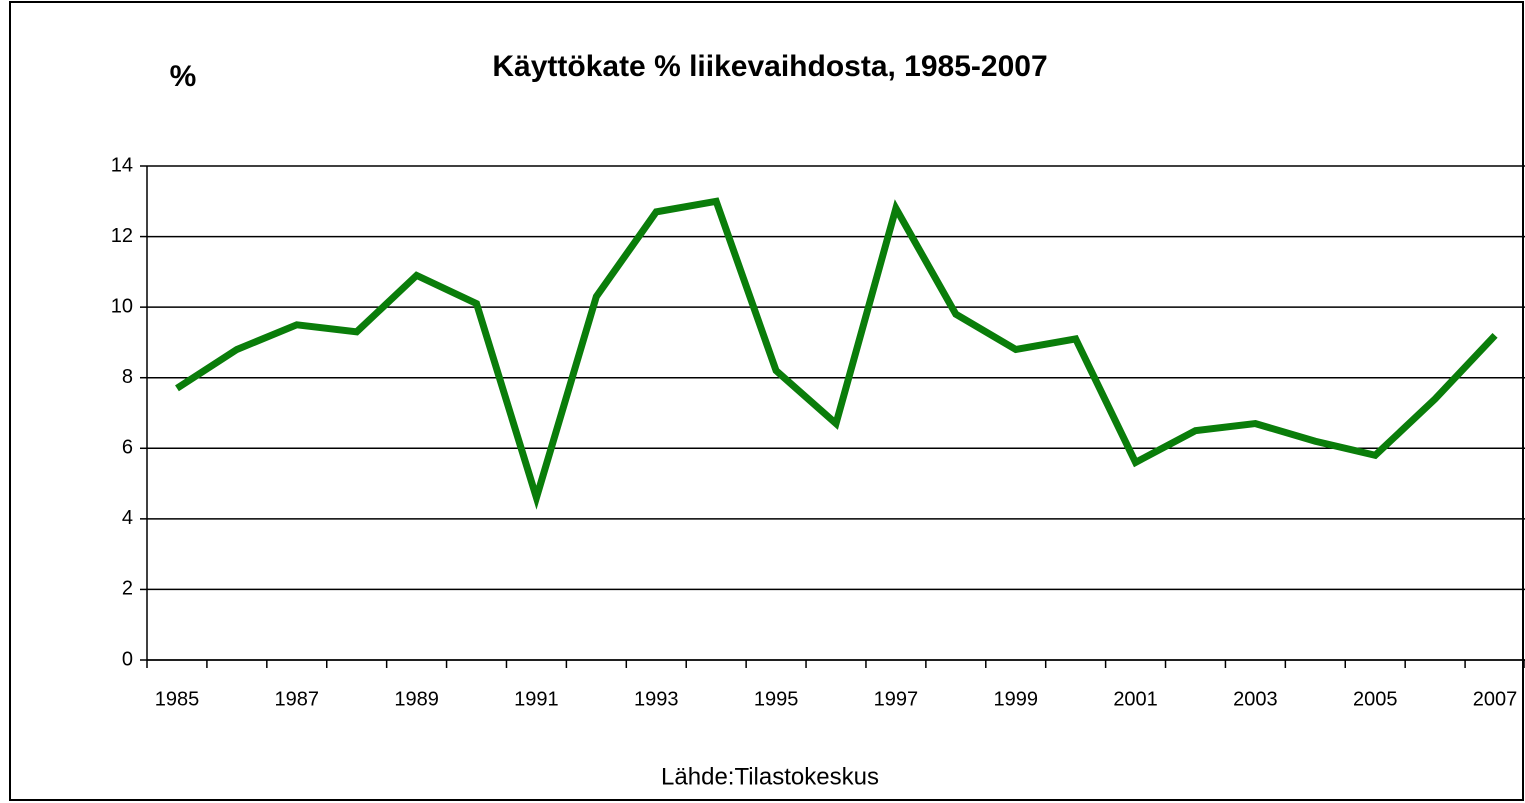  What do you see at coordinates (127, 518) in the screenshot?
I see `y-tick-label: 4` at bounding box center [127, 518].